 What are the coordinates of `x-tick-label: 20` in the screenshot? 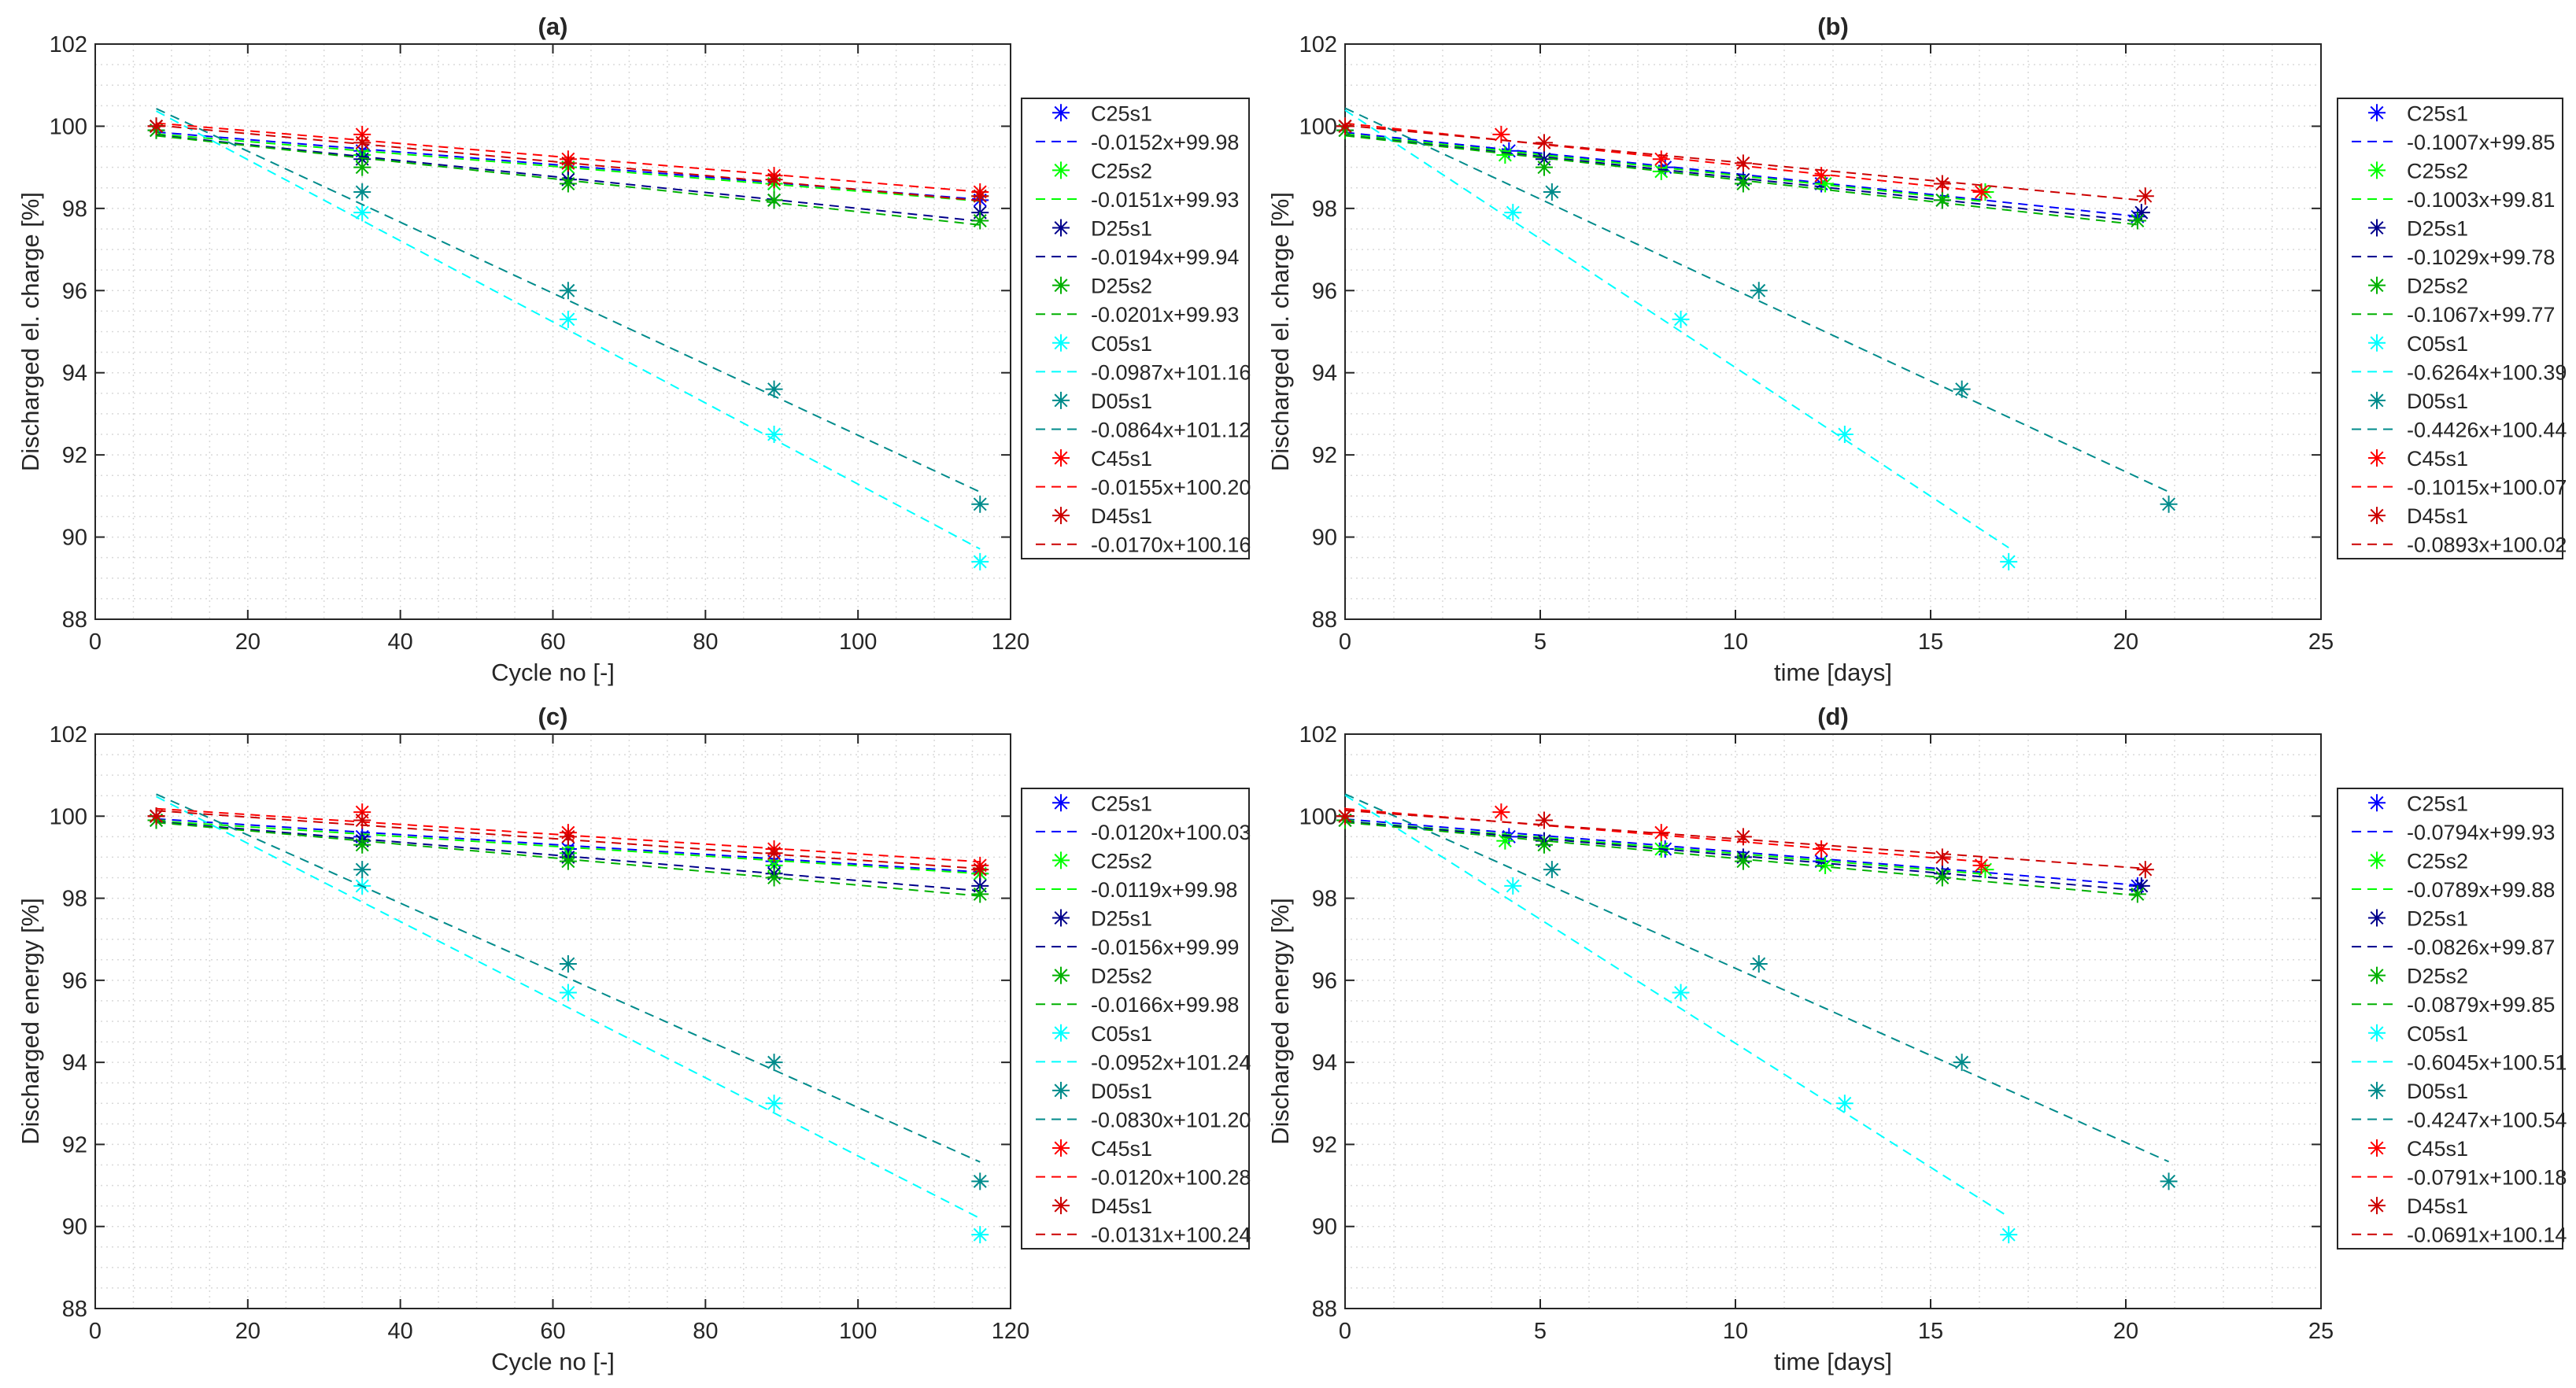 It's located at (2125, 642).